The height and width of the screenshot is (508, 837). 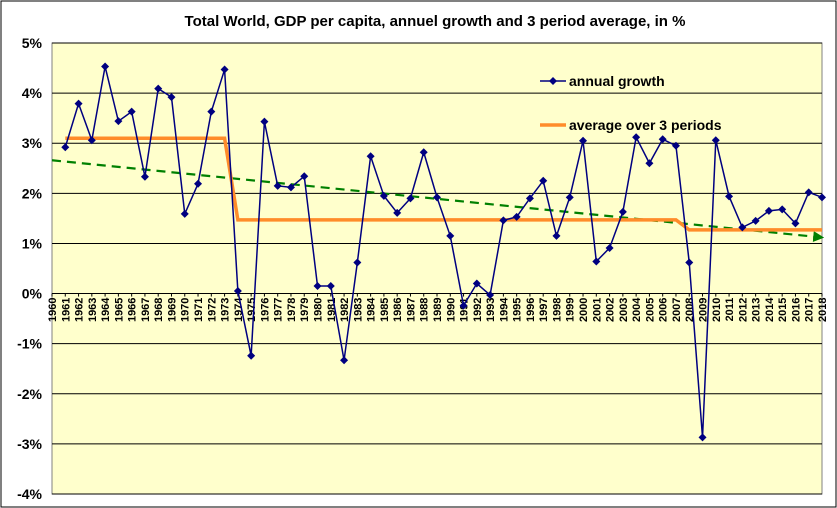 What do you see at coordinates (319, 310) in the screenshot?
I see `x-tick-label: 1980` at bounding box center [319, 310].